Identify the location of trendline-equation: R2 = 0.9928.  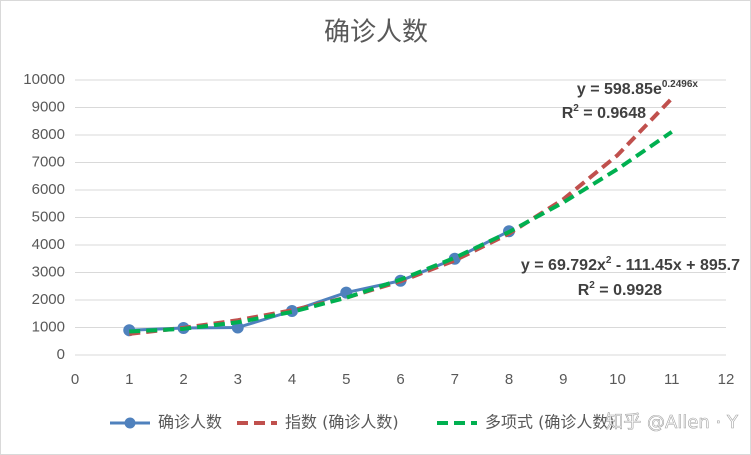
(620, 289).